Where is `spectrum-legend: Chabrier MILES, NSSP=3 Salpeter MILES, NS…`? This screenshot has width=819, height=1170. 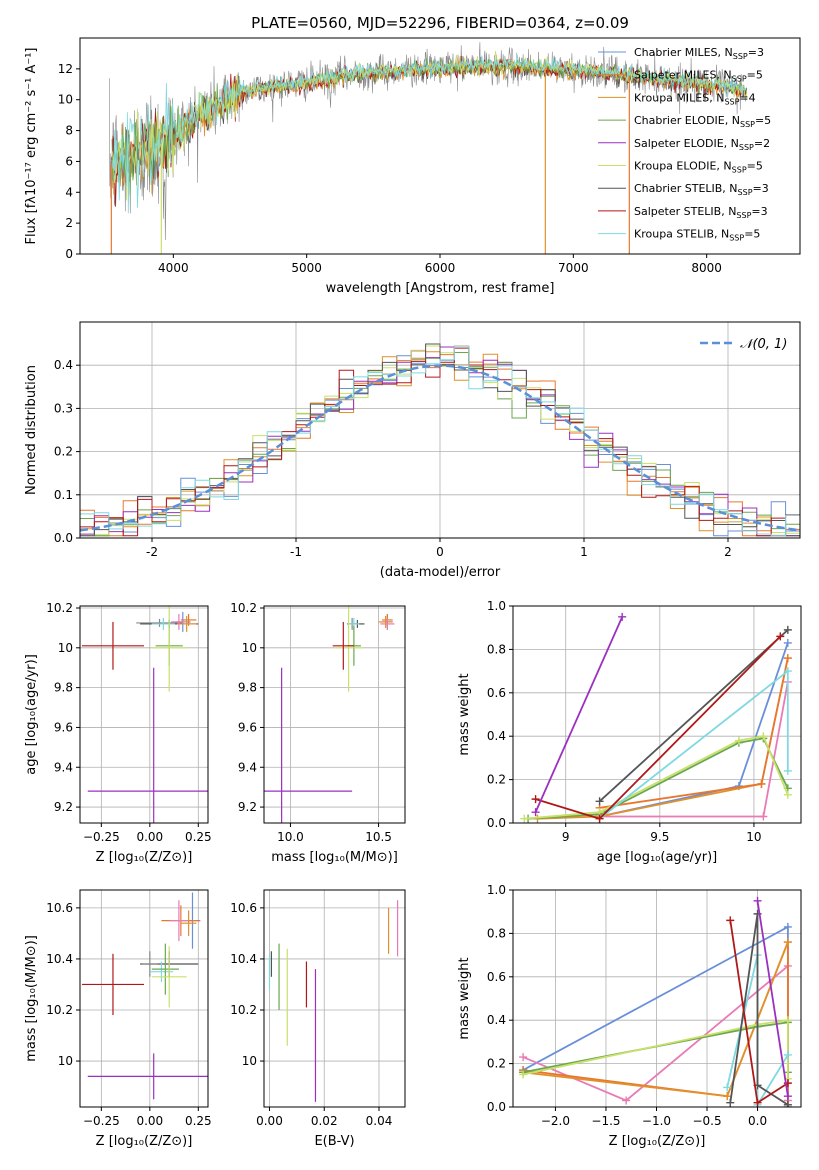 spectrum-legend: Chabrier MILES, NSSP=3 Salpeter MILES, NS… is located at coordinates (684, 144).